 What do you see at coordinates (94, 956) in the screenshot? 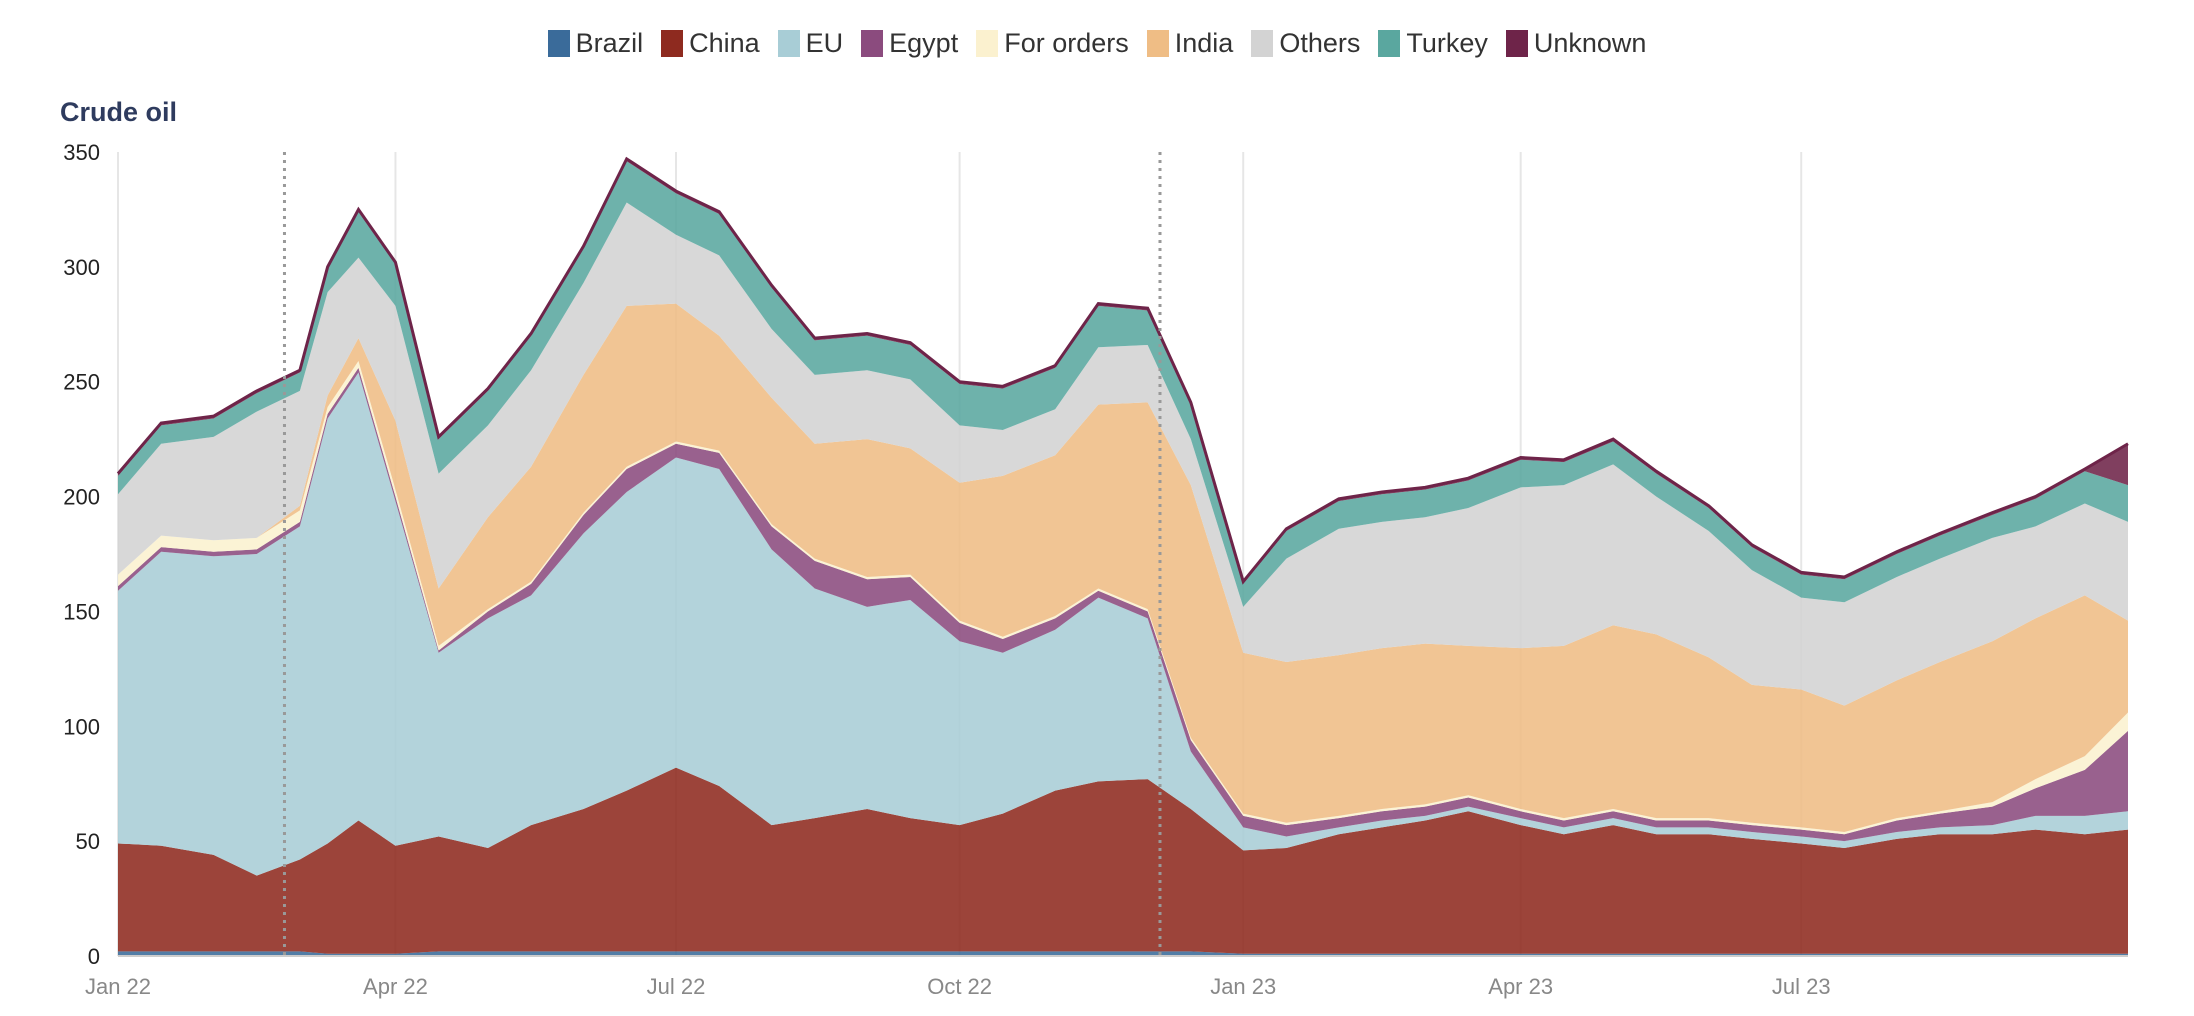
I see `y-tick-label: 0` at bounding box center [94, 956].